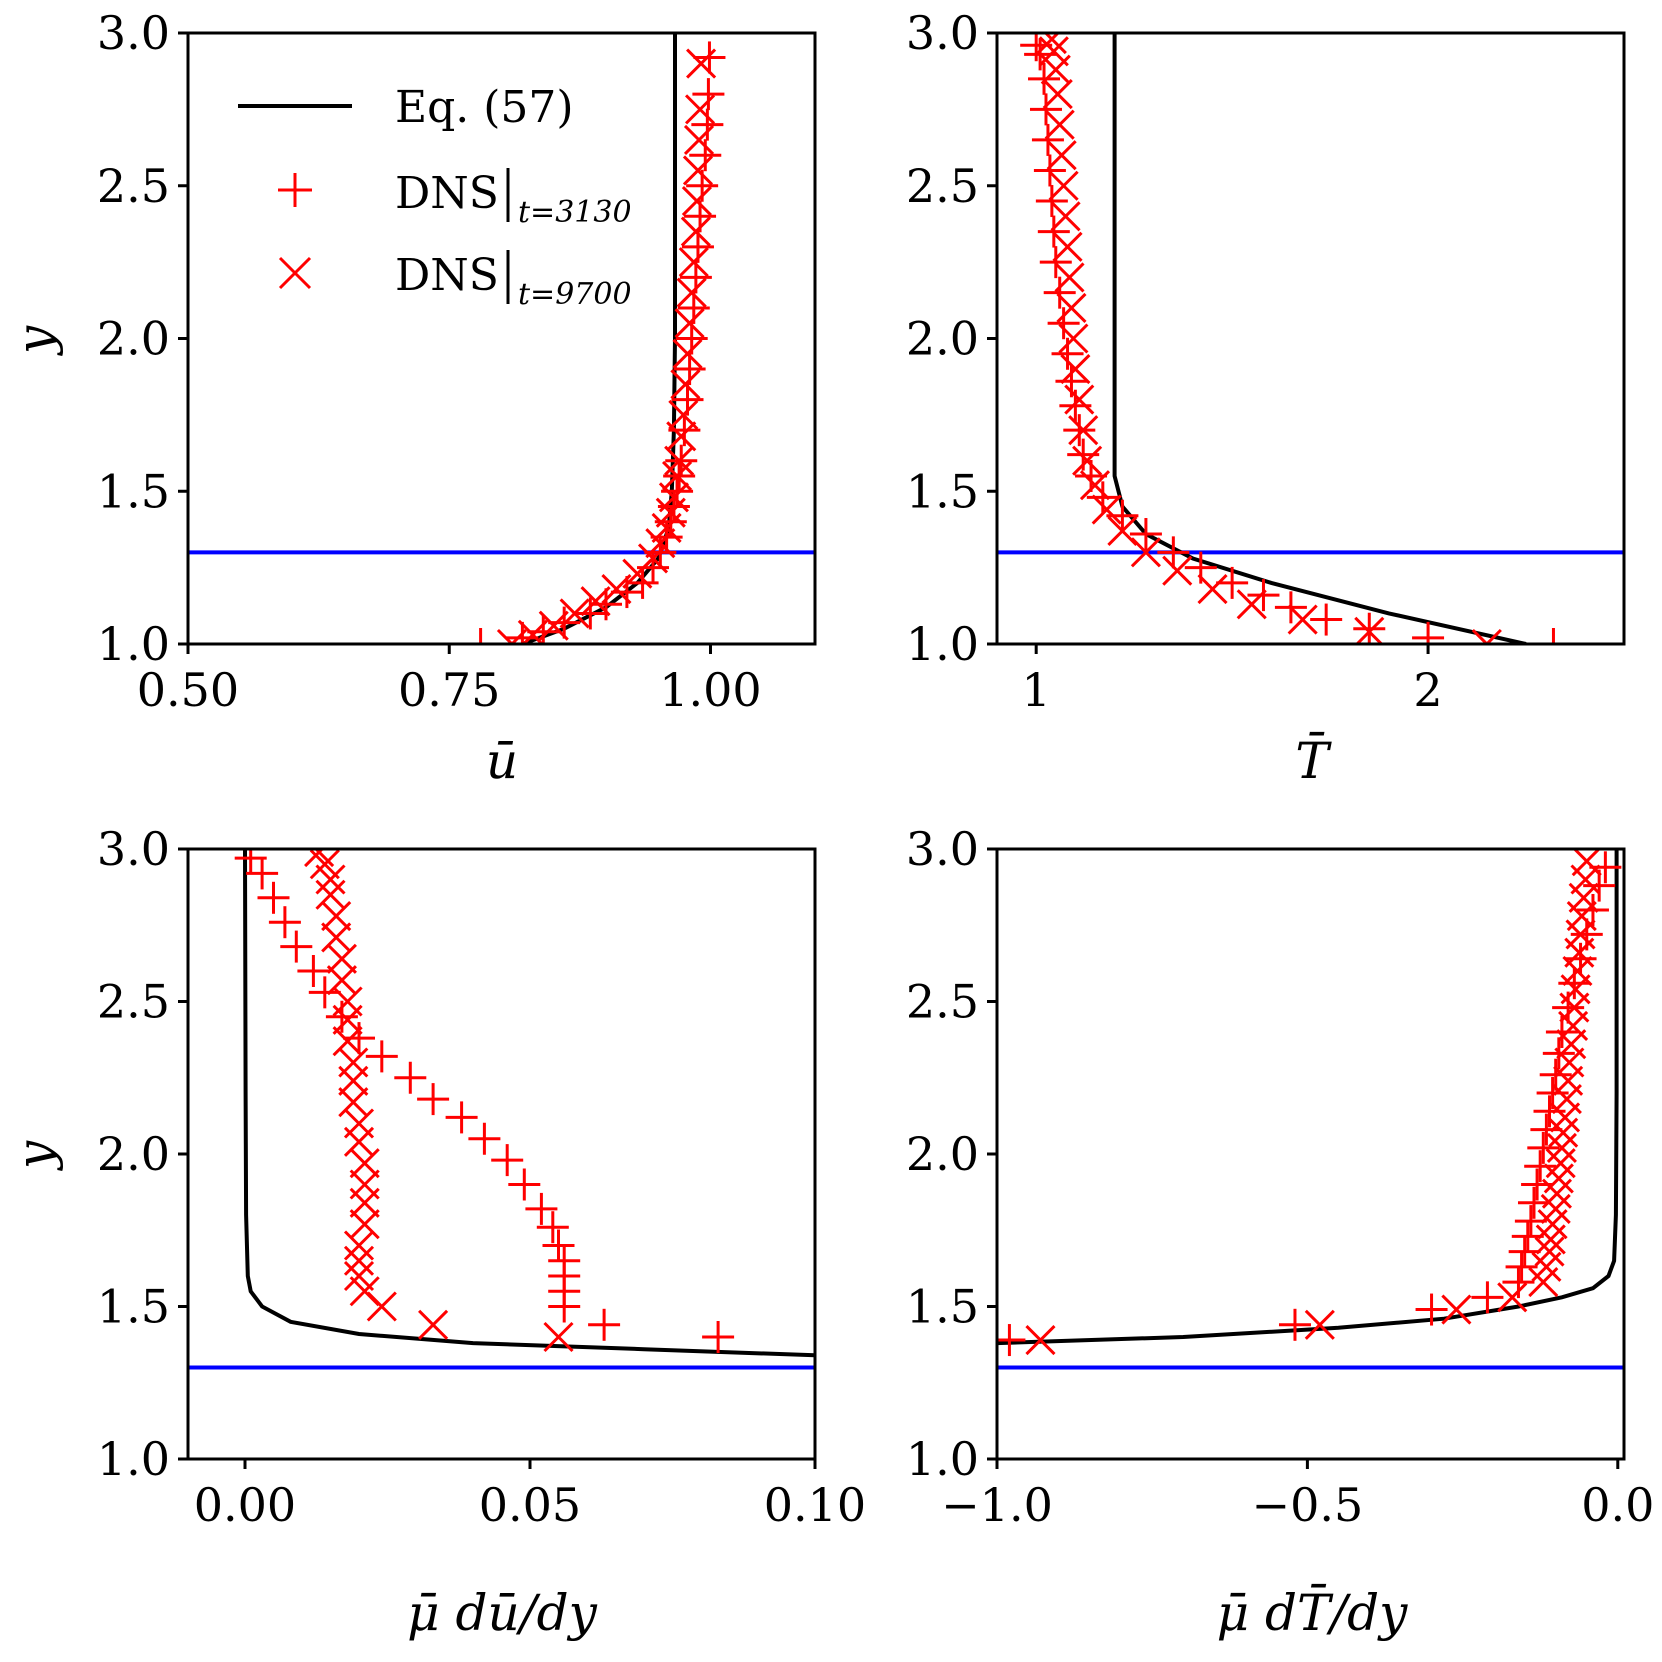 The image size is (1662, 1662). I want to click on x-tick-label: 1.00, so click(710, 690).